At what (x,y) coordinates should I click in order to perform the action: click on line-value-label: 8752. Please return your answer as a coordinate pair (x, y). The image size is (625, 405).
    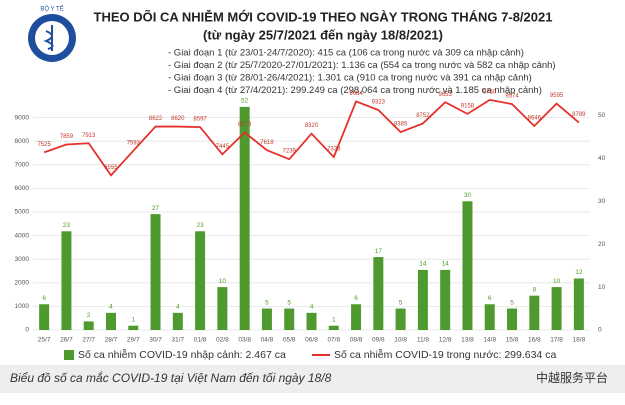
    Looking at the image, I should click on (423, 116).